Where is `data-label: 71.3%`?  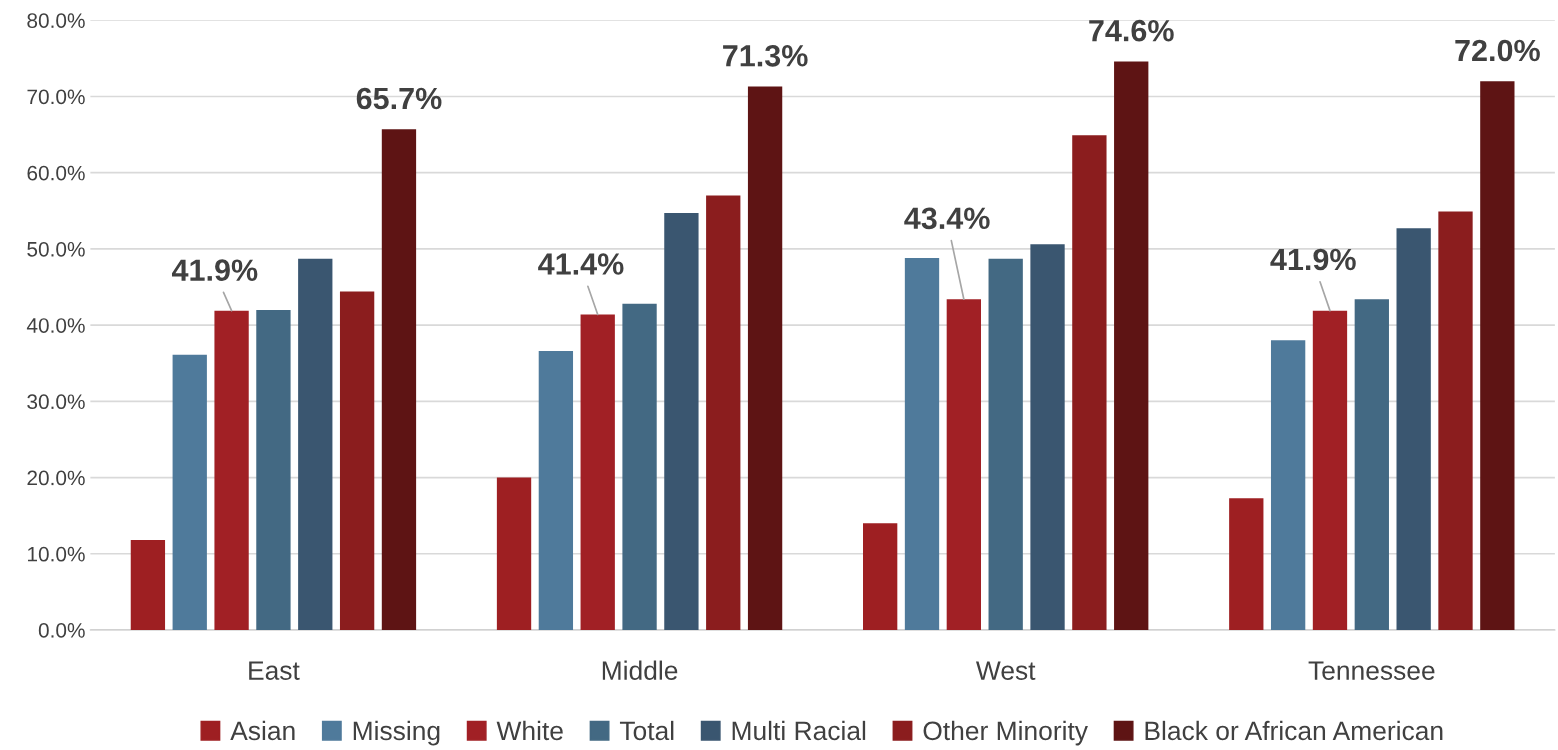
data-label: 71.3% is located at coordinates (765, 55).